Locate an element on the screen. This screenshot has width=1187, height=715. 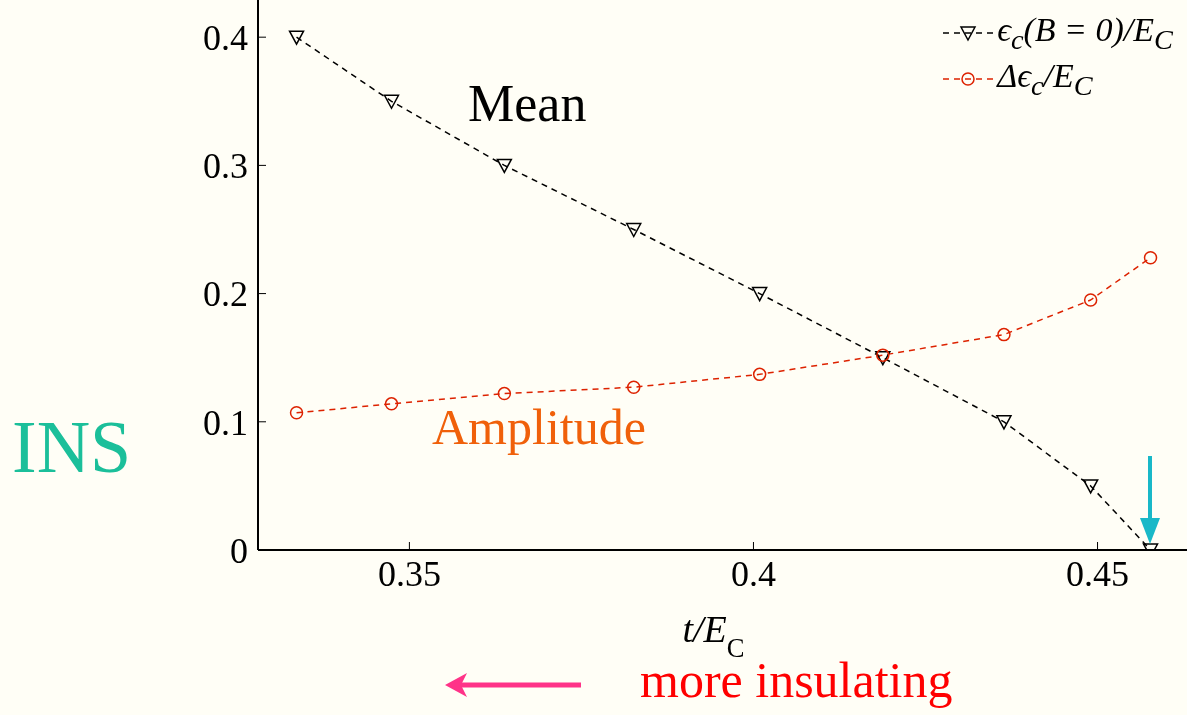
legend-label: ϵ$_{c}$(B = 0)/E$_{C}$ is located at coordinates (1085, 33).